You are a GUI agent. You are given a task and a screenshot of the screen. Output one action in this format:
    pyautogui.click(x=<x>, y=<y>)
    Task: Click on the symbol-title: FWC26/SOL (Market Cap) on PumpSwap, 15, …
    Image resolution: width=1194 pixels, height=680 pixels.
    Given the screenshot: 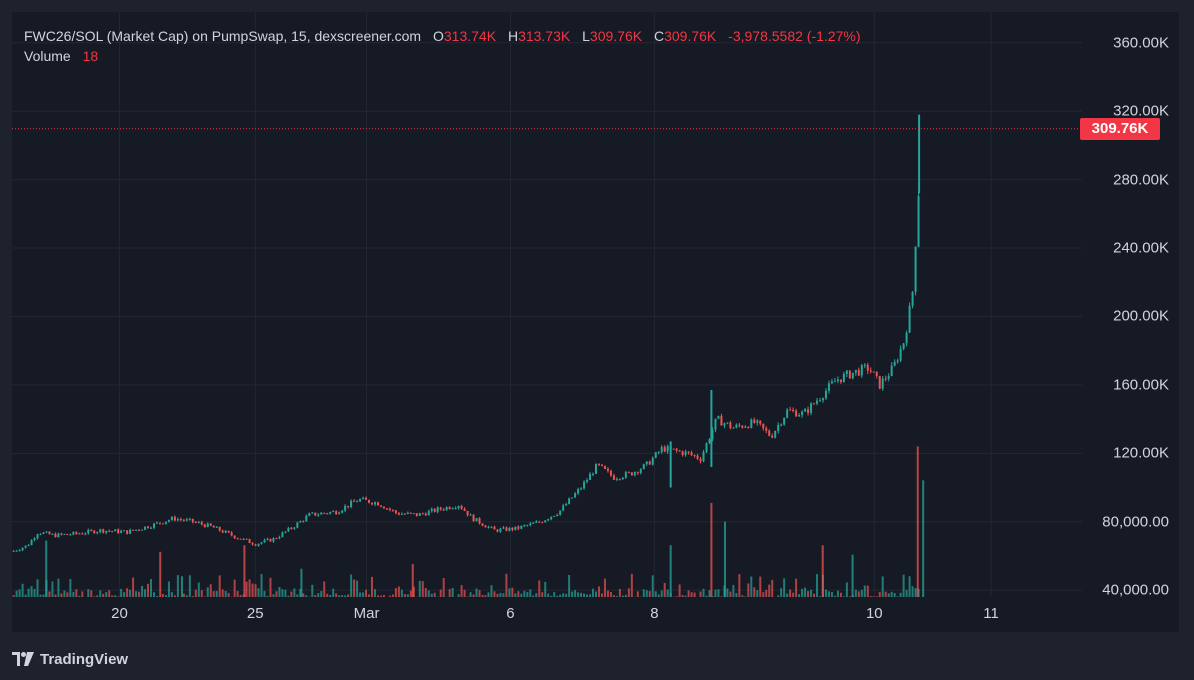 What is the action you would take?
    pyautogui.click(x=223, y=36)
    